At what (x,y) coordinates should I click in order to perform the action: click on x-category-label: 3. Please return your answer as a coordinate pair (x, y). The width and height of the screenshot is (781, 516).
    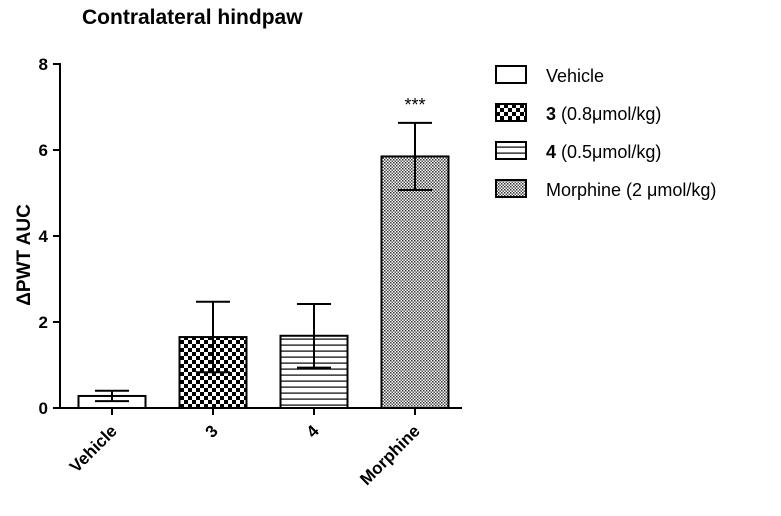
    Looking at the image, I should click on (212, 431).